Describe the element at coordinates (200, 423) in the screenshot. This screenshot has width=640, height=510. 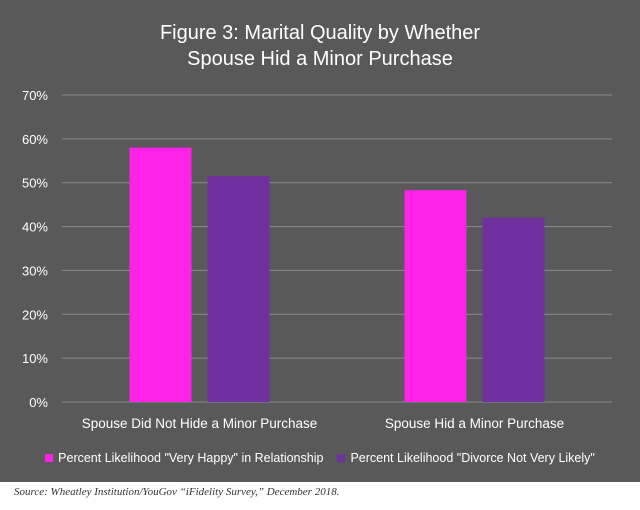
I see `x-category-label-1: Spouse Did Not Hide a Minor Purchase` at that location.